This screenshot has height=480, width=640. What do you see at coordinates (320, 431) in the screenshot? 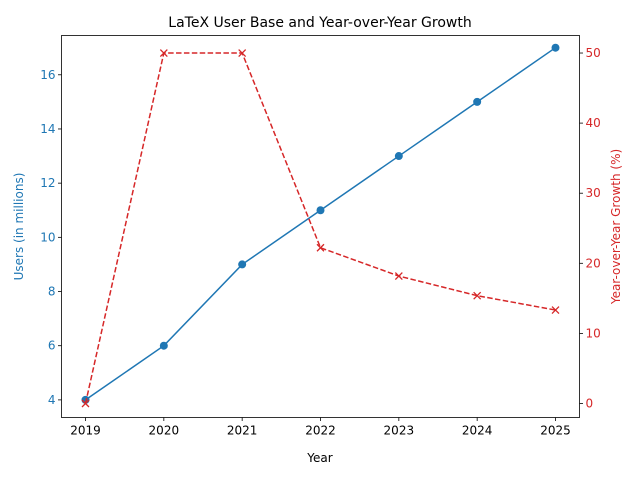
I see `x-tick-label: 2022` at bounding box center [320, 431].